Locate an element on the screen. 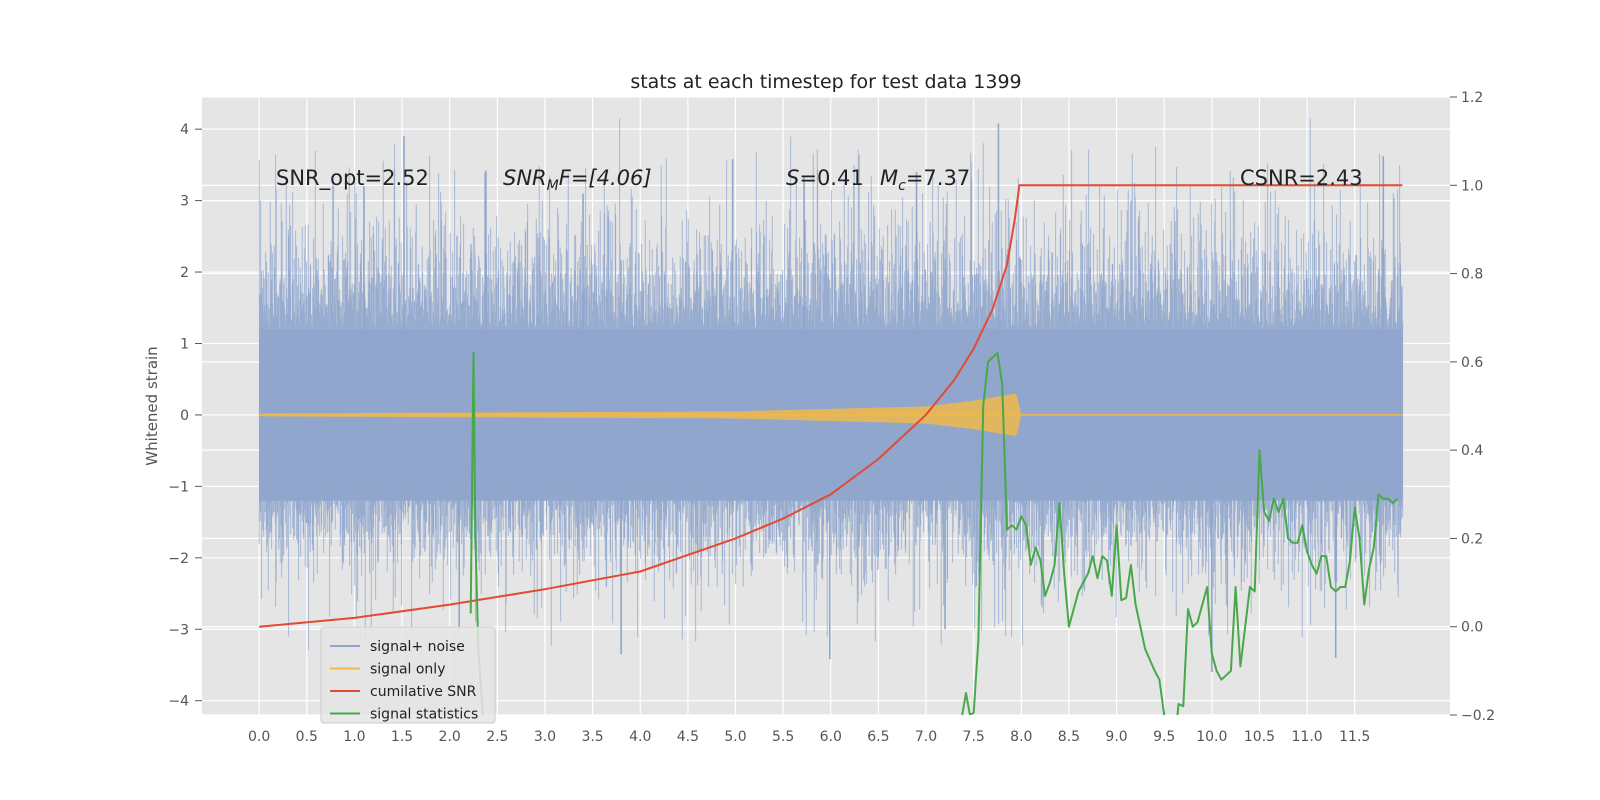  annotation-csnr: CSNR=2.43 is located at coordinates (1301, 178).